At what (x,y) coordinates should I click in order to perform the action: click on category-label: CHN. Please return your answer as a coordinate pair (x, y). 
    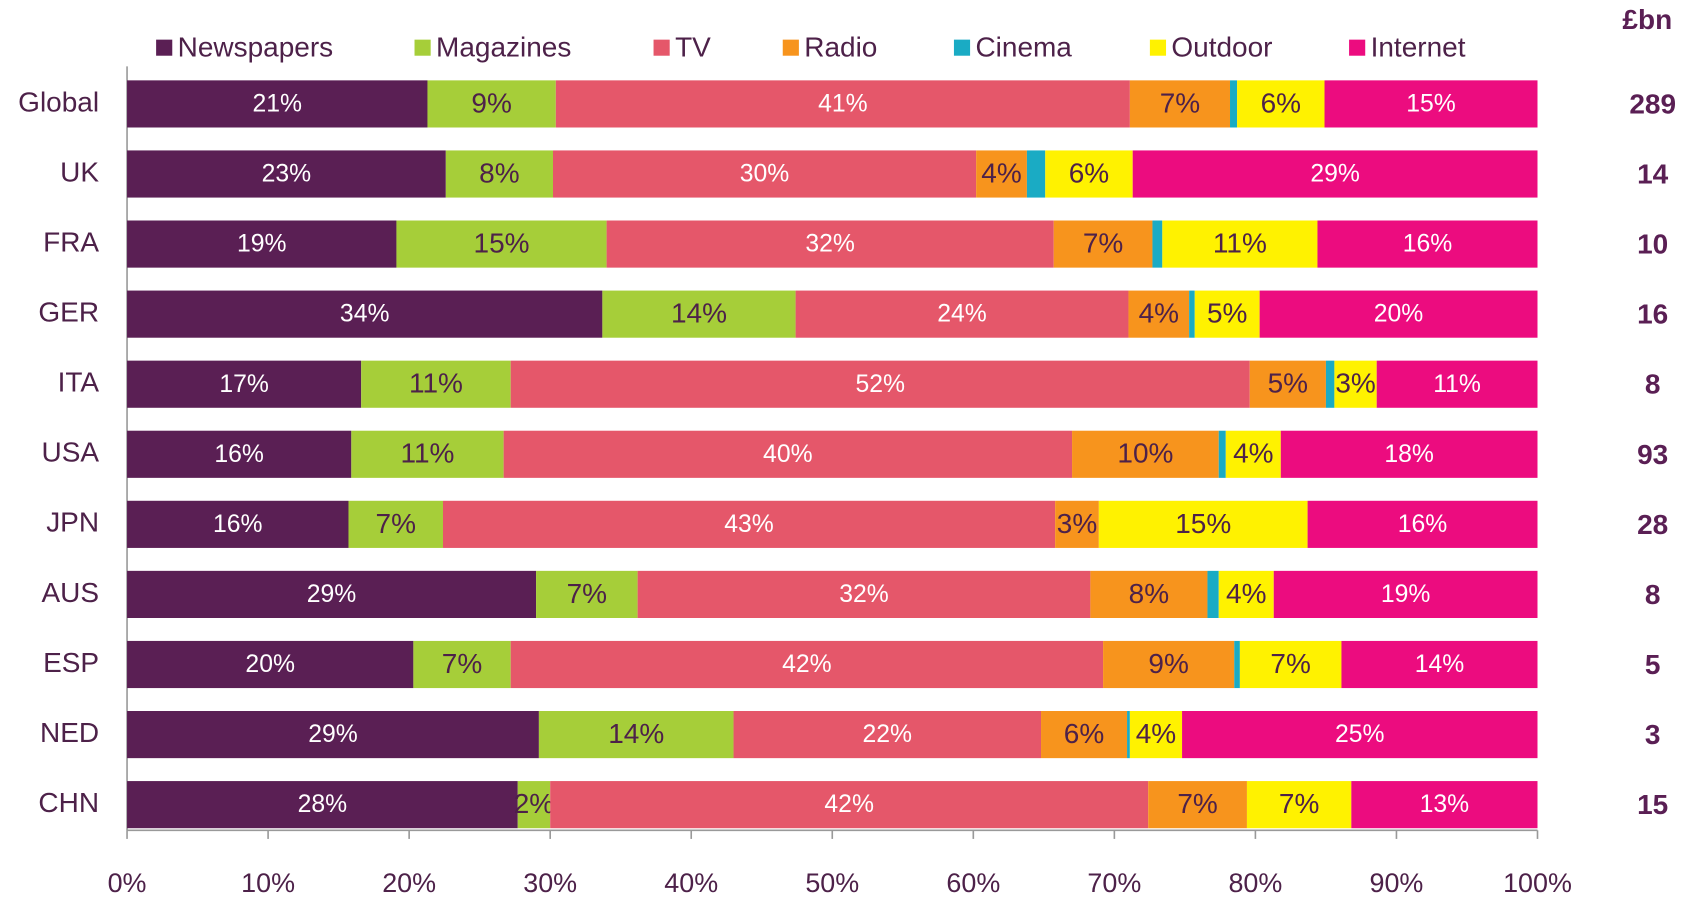
    Looking at the image, I should click on (68, 802).